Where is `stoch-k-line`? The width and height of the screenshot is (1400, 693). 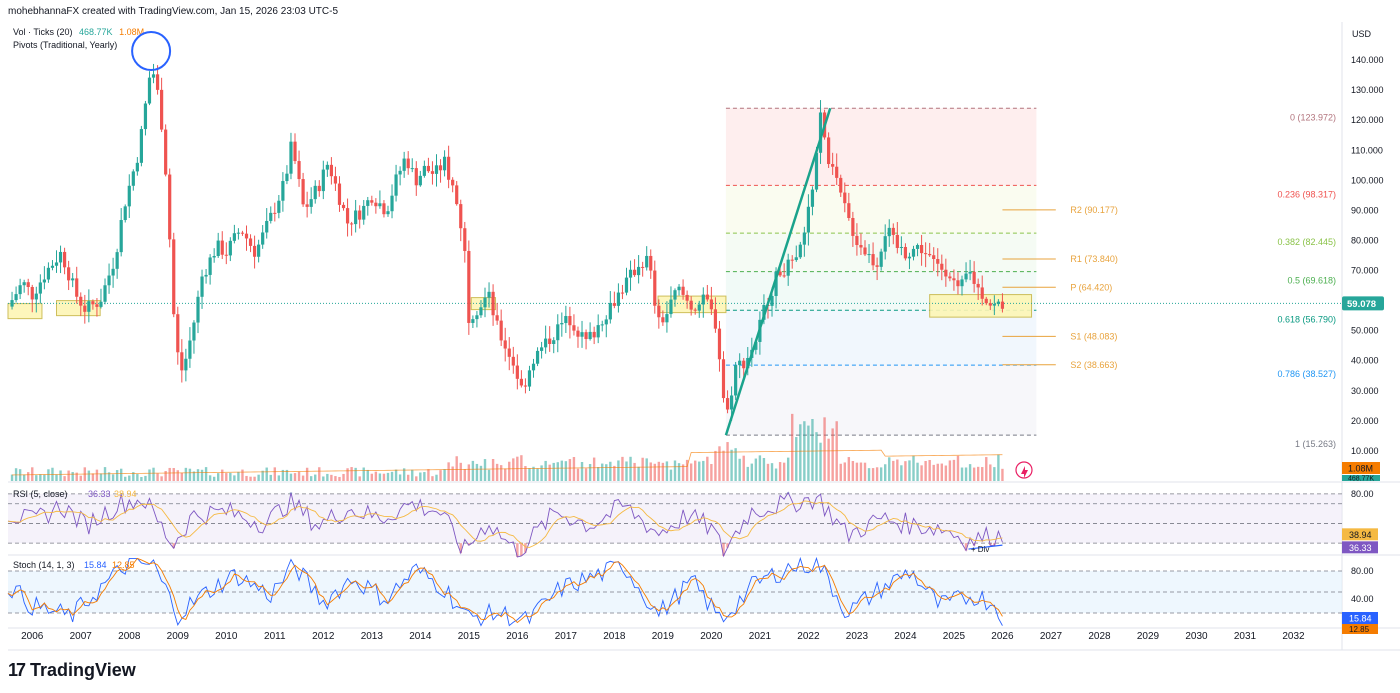 stoch-k-line is located at coordinates (505, 591).